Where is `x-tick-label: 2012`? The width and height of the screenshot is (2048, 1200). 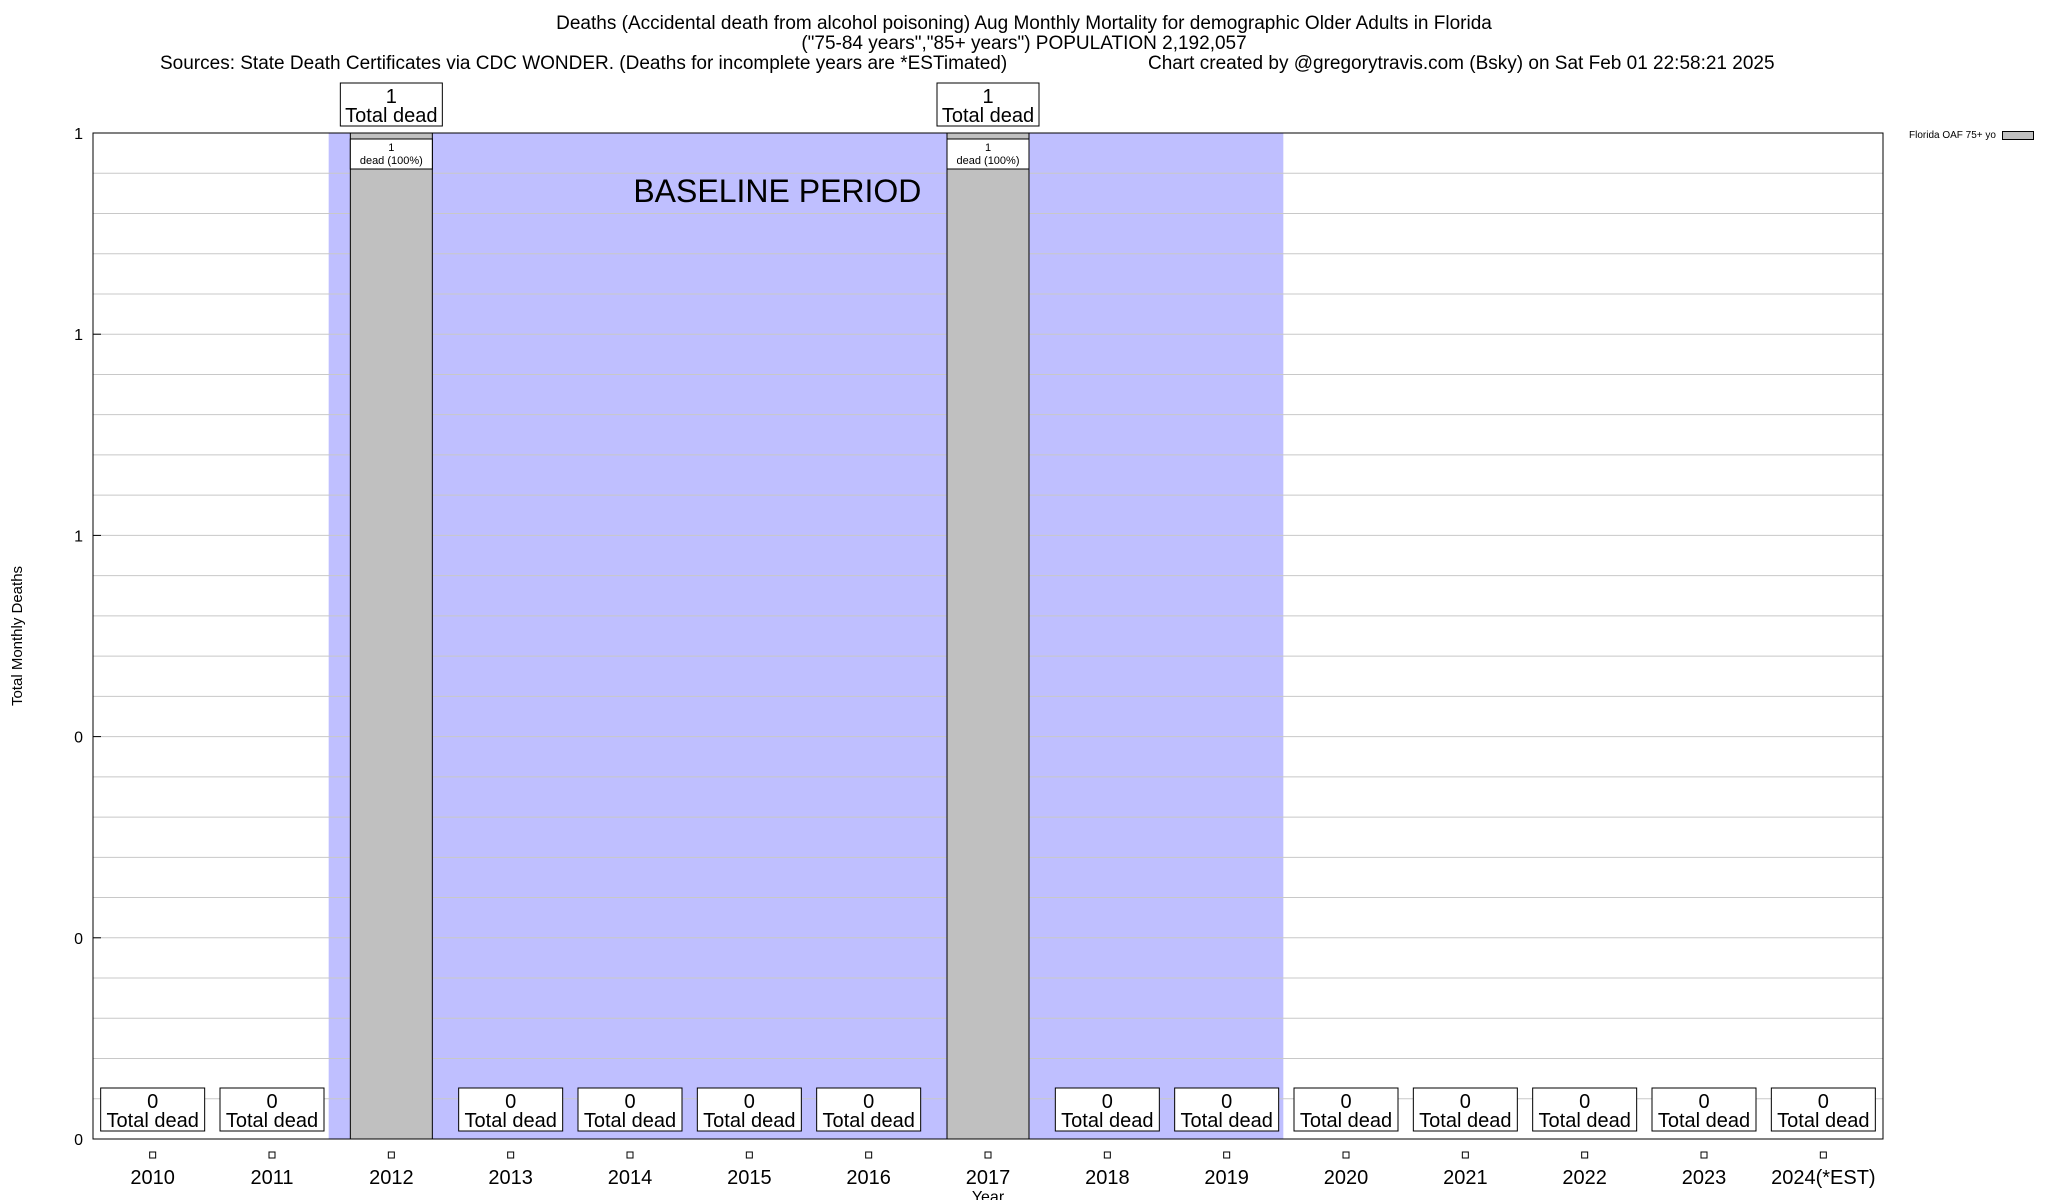 x-tick-label: 2012 is located at coordinates (391, 1178).